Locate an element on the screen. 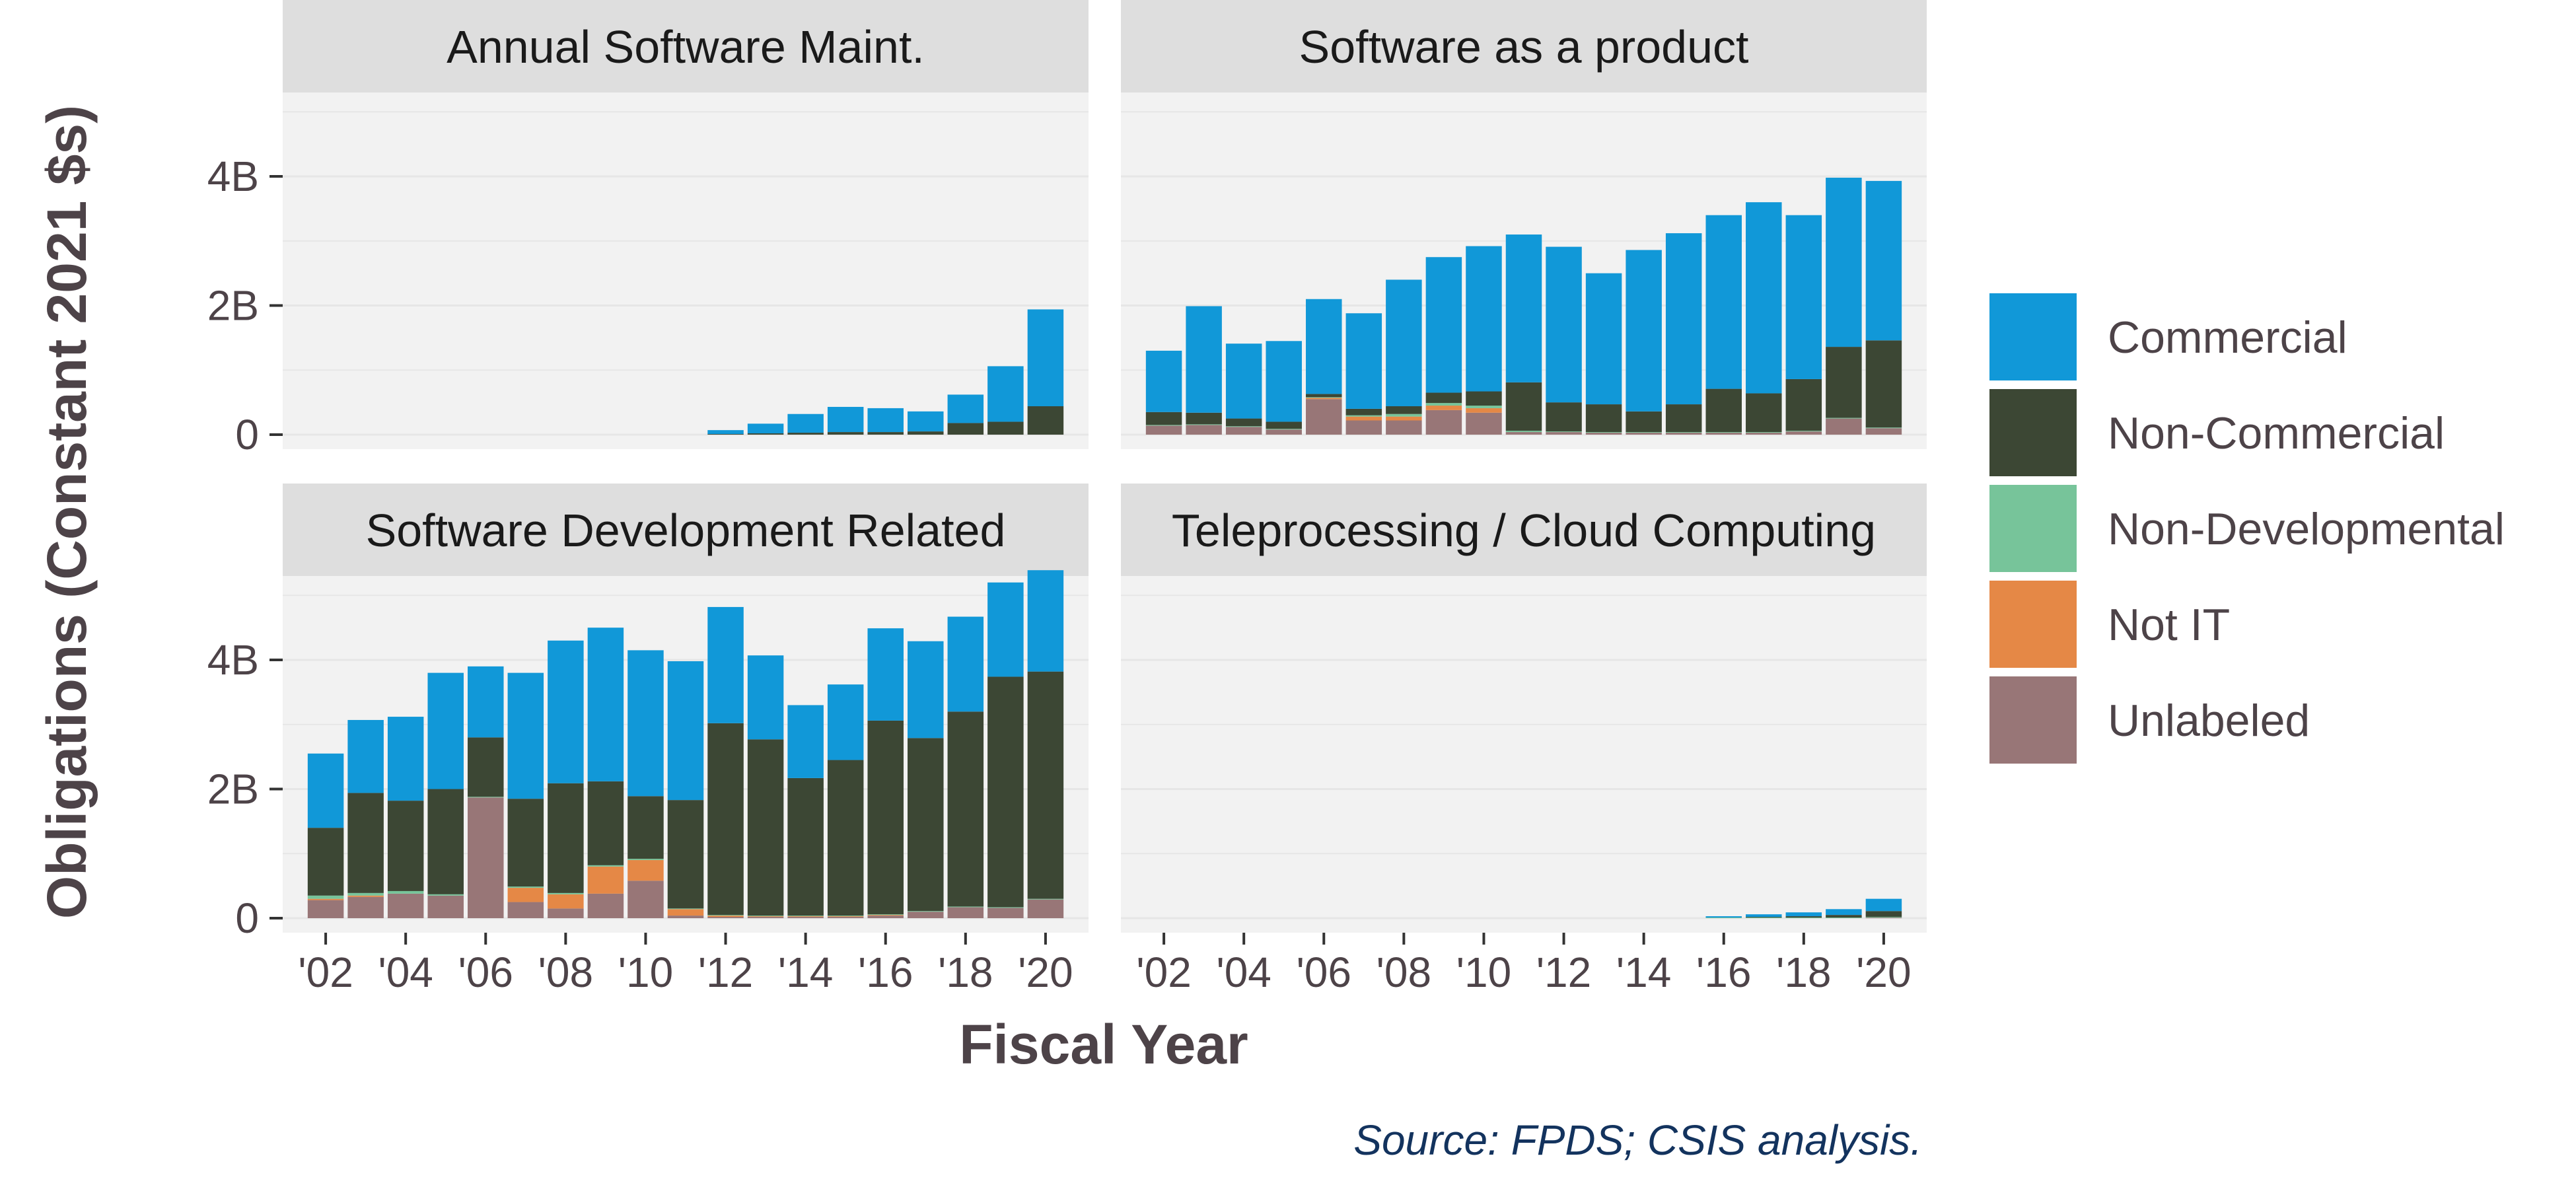 The image size is (2576, 1189). bar-commercial-2012 is located at coordinates (725, 664).